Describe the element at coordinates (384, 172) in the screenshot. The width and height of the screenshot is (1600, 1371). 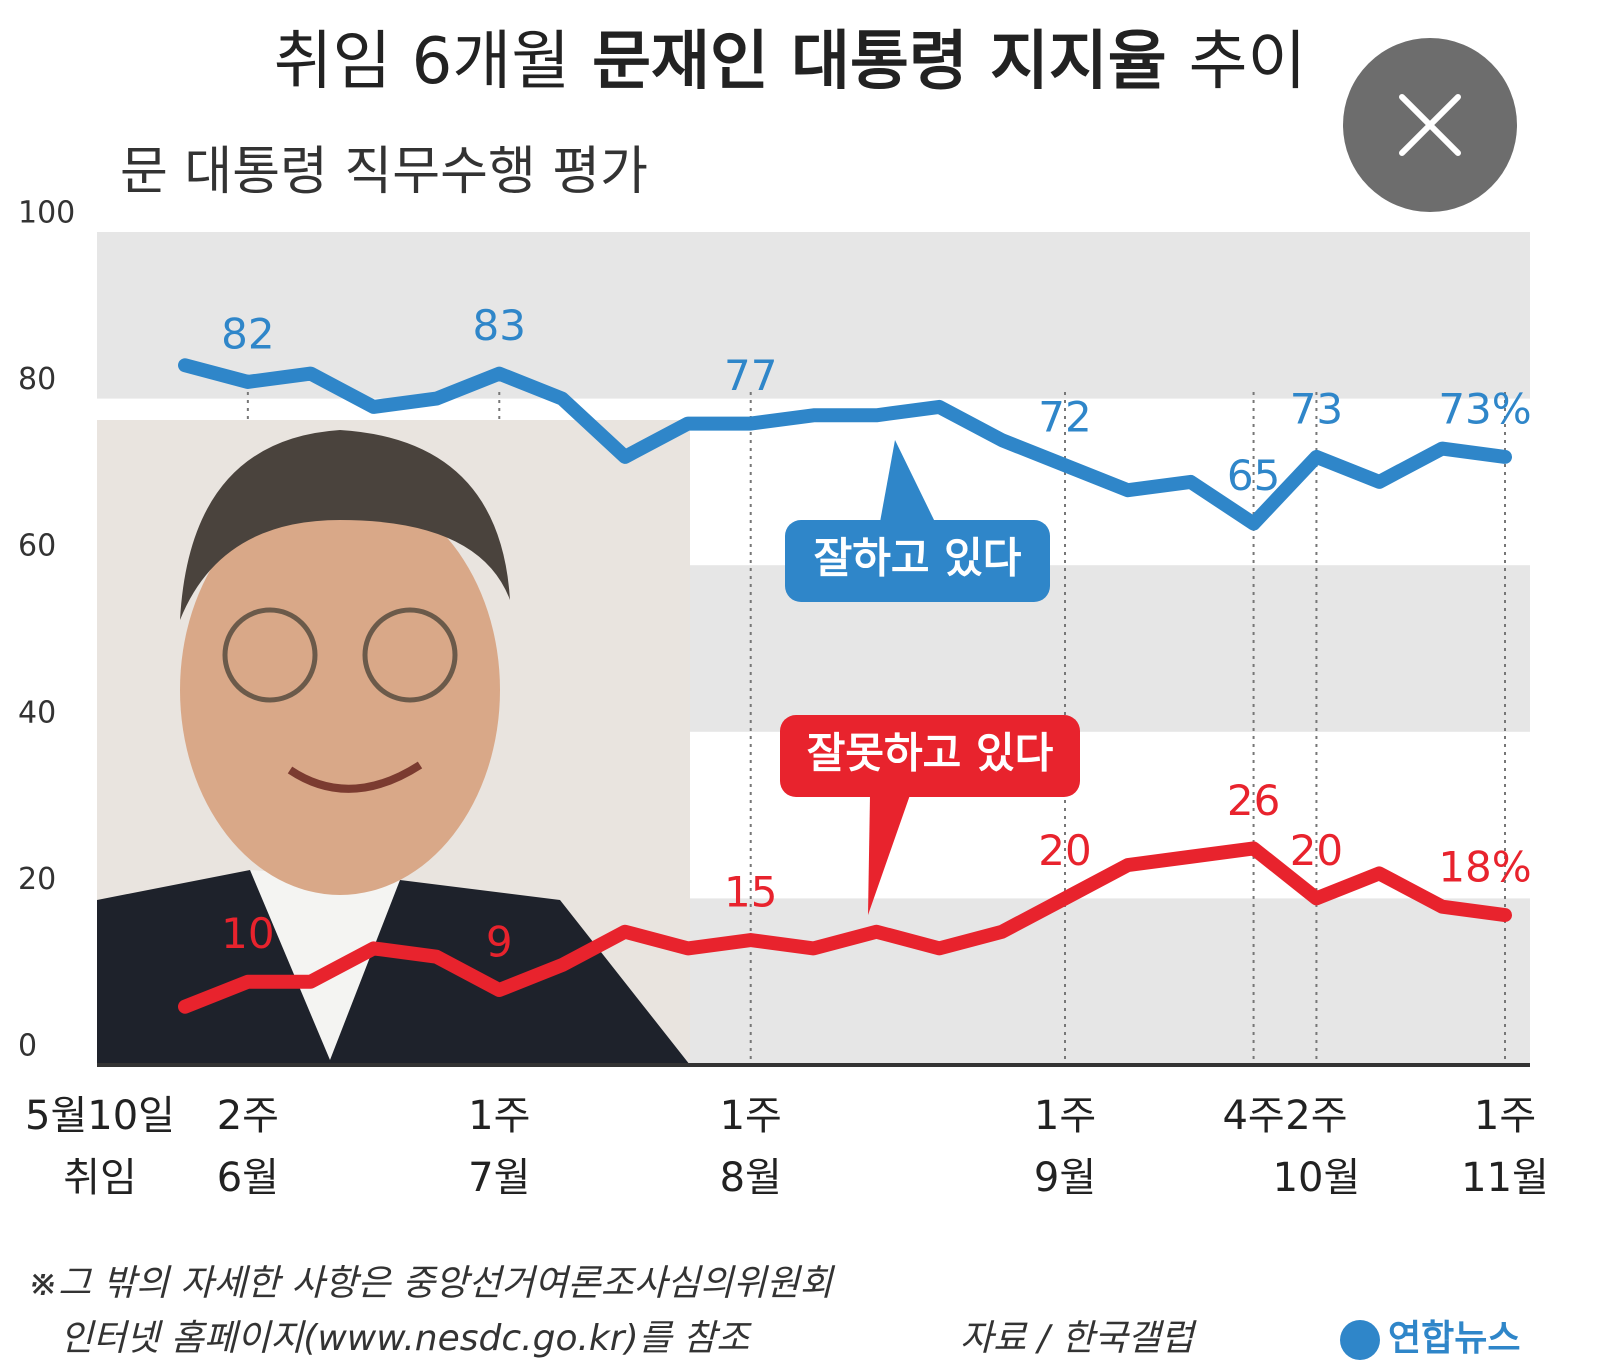
I see `chart-subtitle: 문 대통령 직무수행 평가` at that location.